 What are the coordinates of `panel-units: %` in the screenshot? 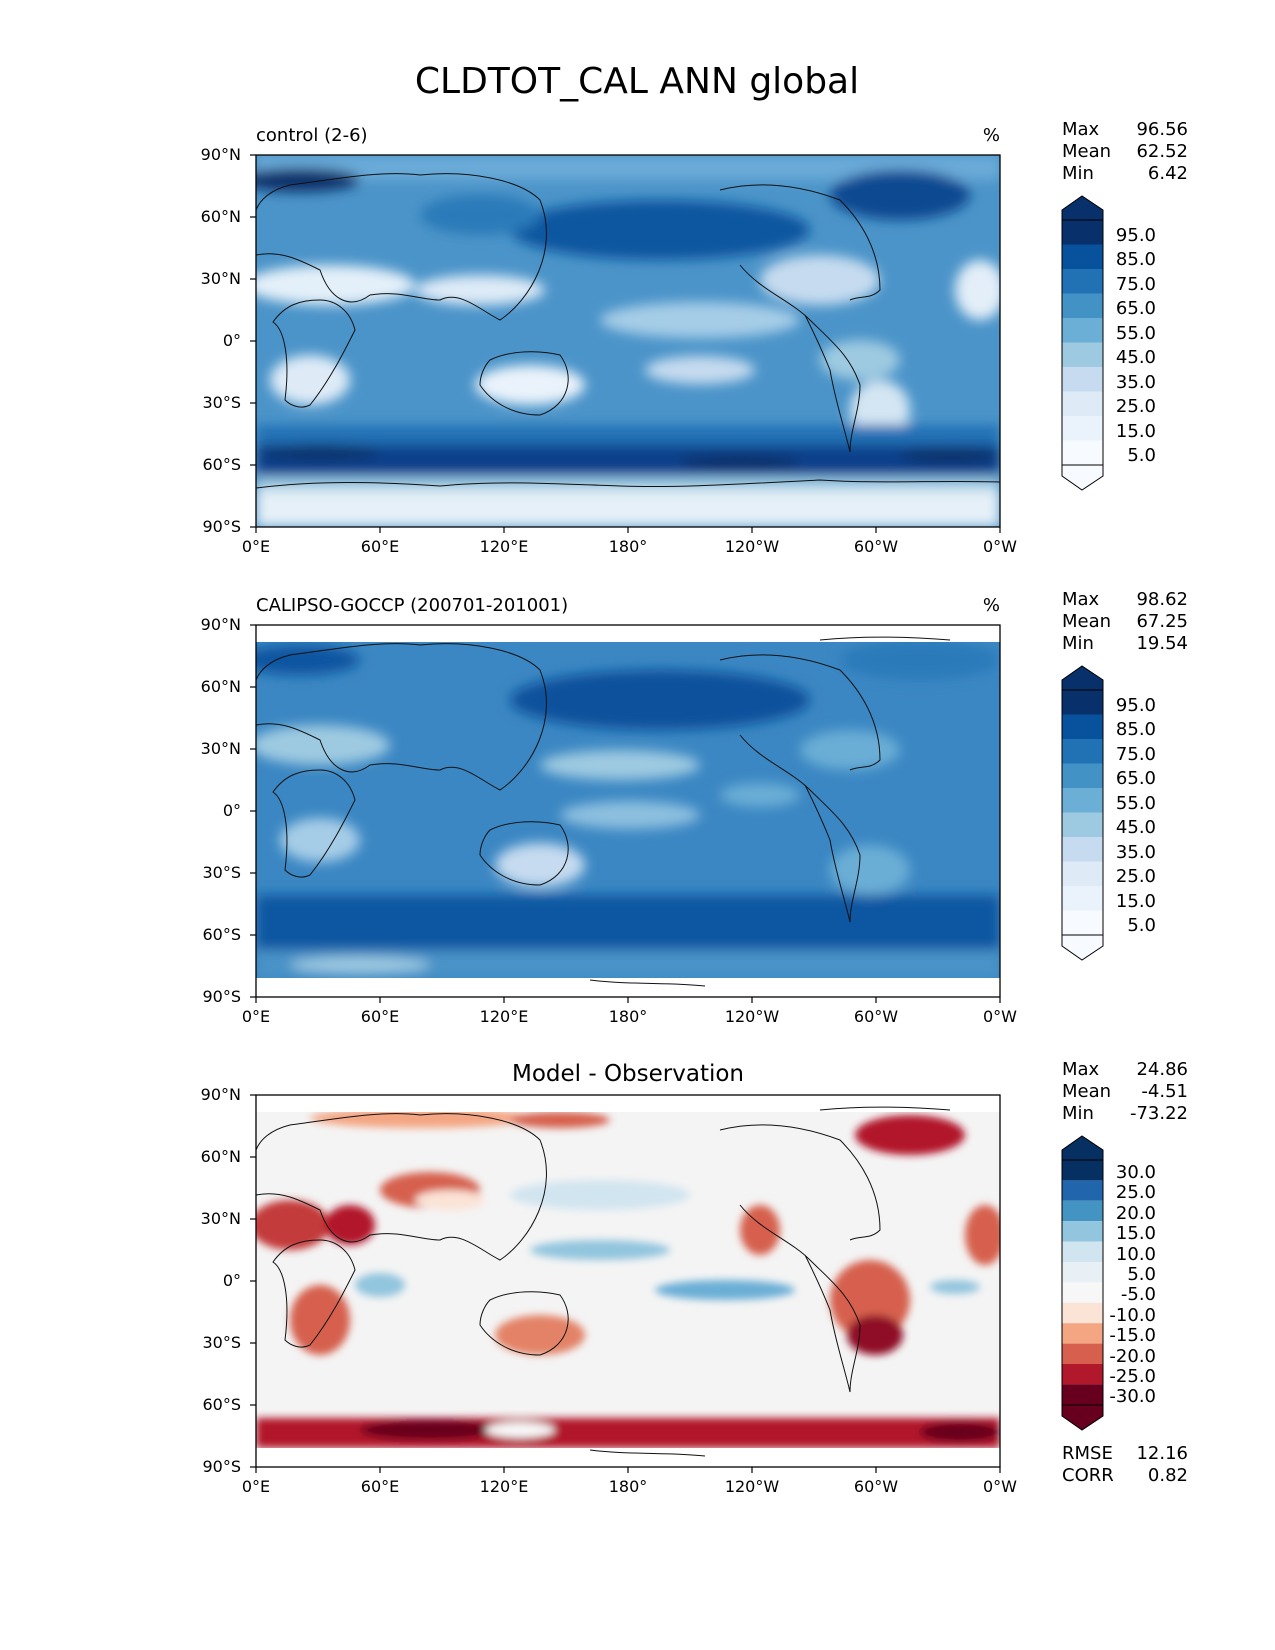 It's located at (991, 605).